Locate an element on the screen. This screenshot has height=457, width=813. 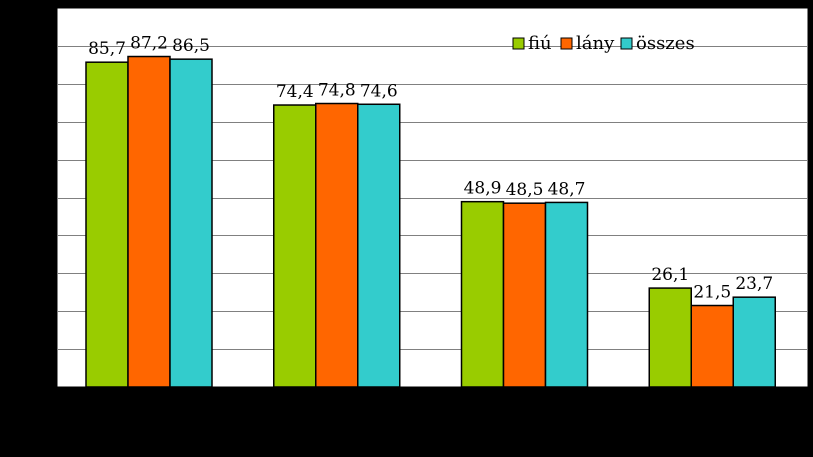
legend-swatch-fiú is located at coordinates (518, 43).